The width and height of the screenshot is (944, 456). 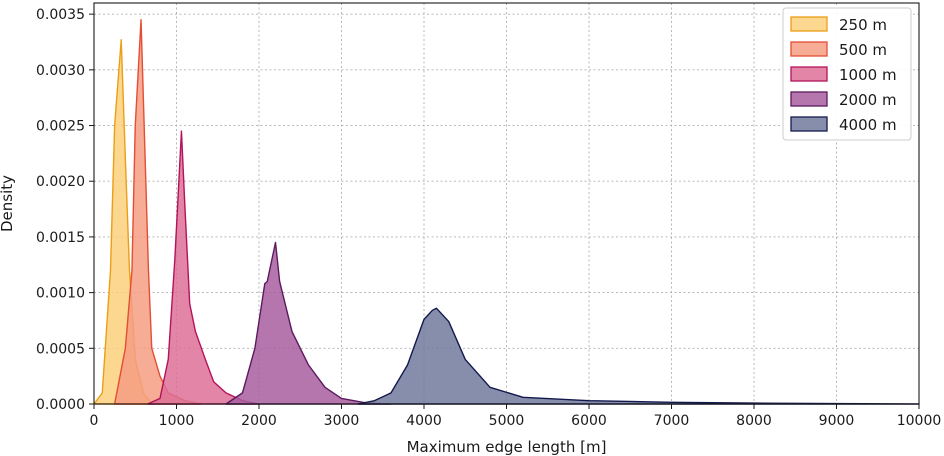 I want to click on legend-item: 4000 m, so click(x=843, y=125).